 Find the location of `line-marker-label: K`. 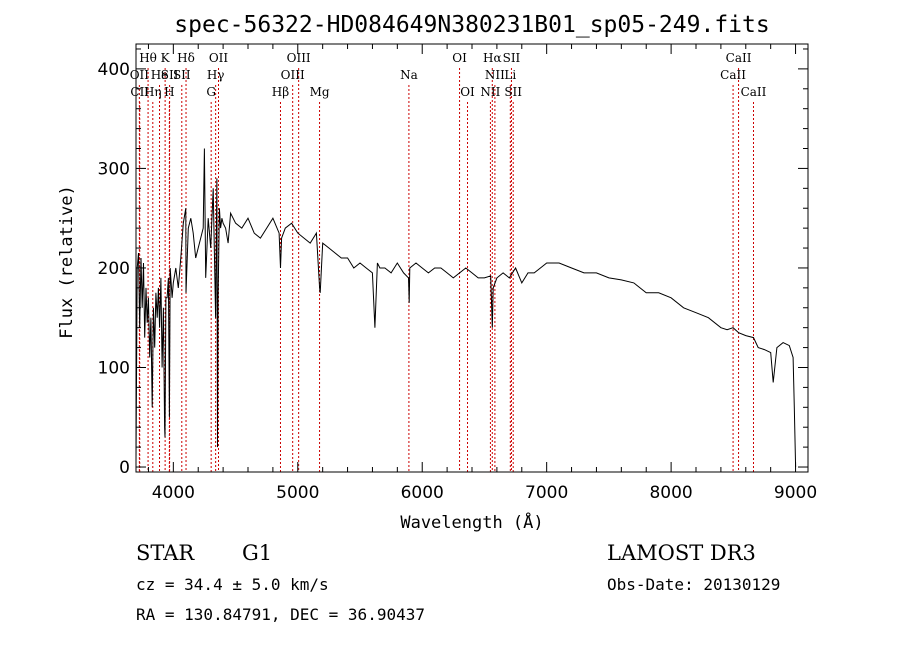

line-marker-label: K is located at coordinates (166, 58).